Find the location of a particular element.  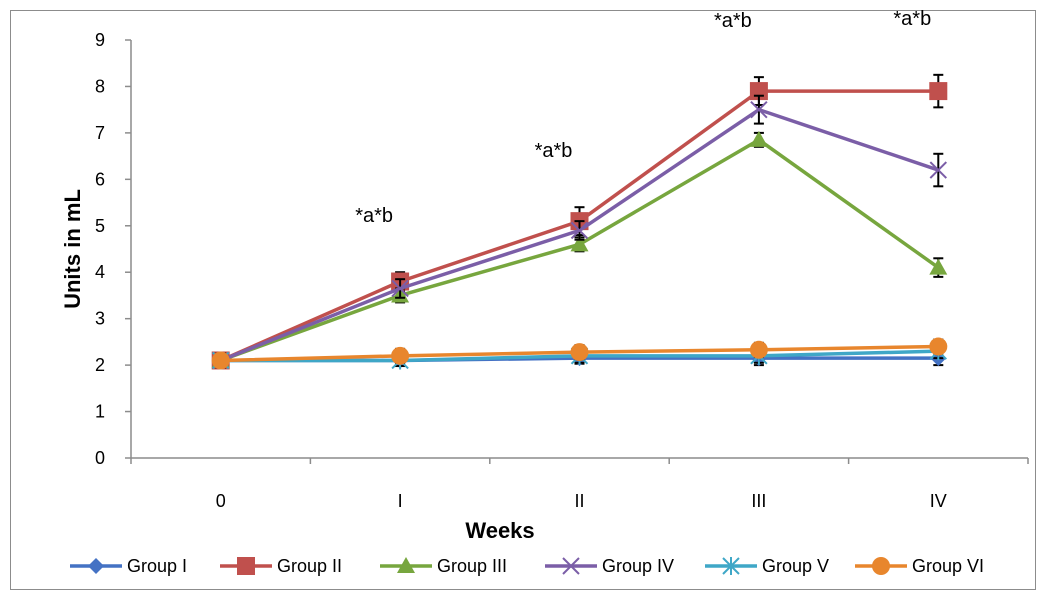

legend-item: Group V is located at coordinates (767, 566).